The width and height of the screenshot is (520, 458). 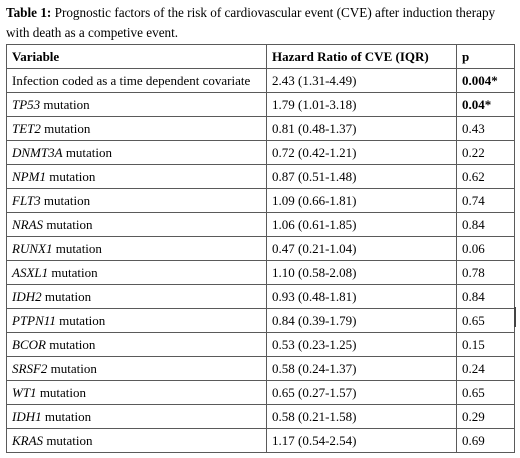 I want to click on p-value-cell: 0.24, so click(x=485, y=368).